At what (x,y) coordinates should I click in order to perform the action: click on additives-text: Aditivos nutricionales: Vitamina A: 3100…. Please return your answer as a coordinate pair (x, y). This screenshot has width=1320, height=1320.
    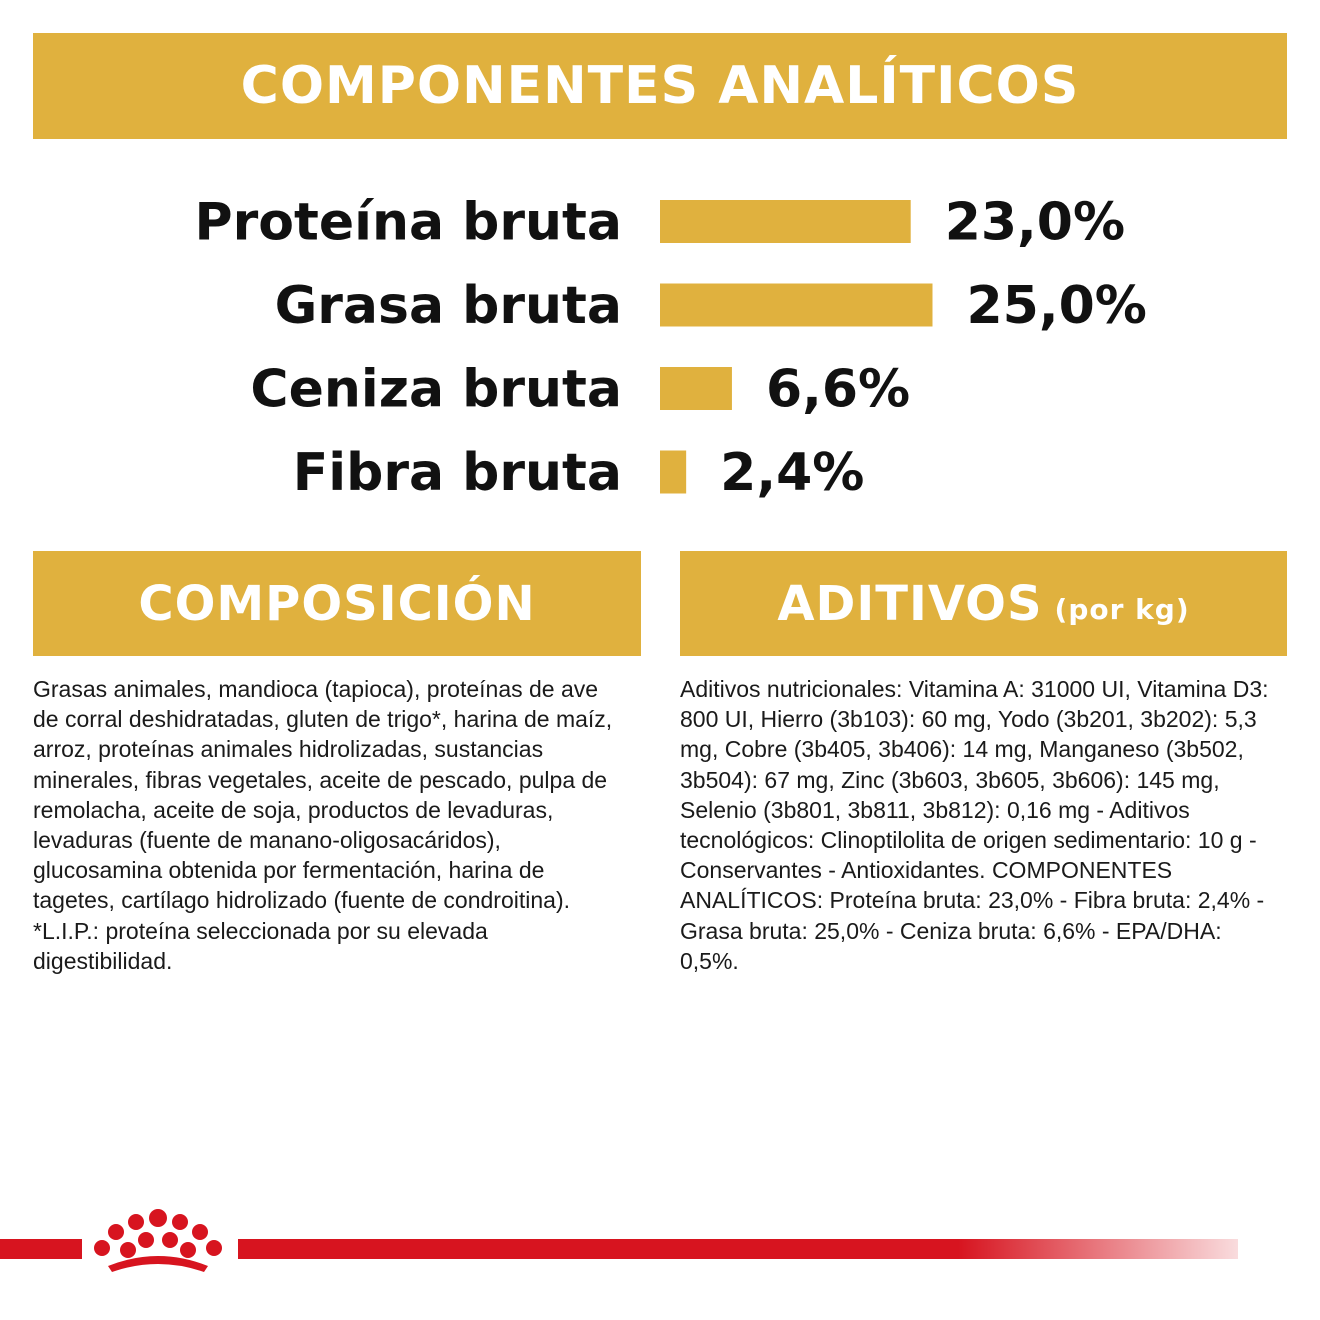
    Looking at the image, I should click on (974, 825).